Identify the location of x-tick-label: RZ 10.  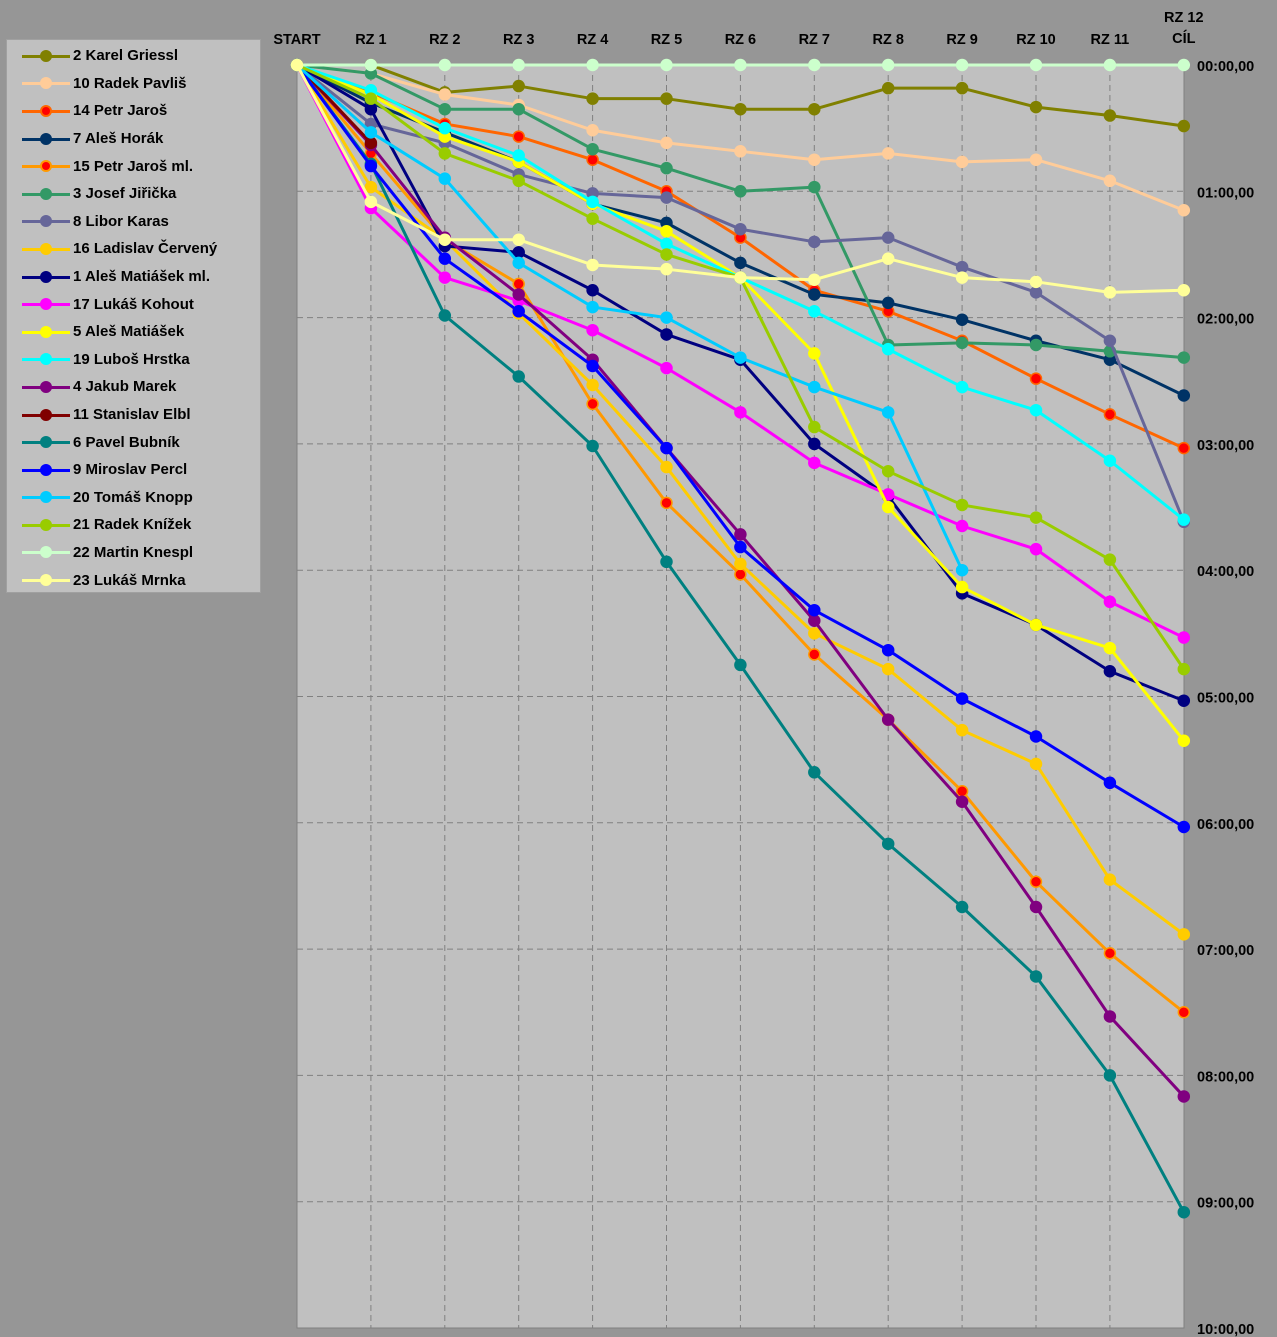
(1036, 40).